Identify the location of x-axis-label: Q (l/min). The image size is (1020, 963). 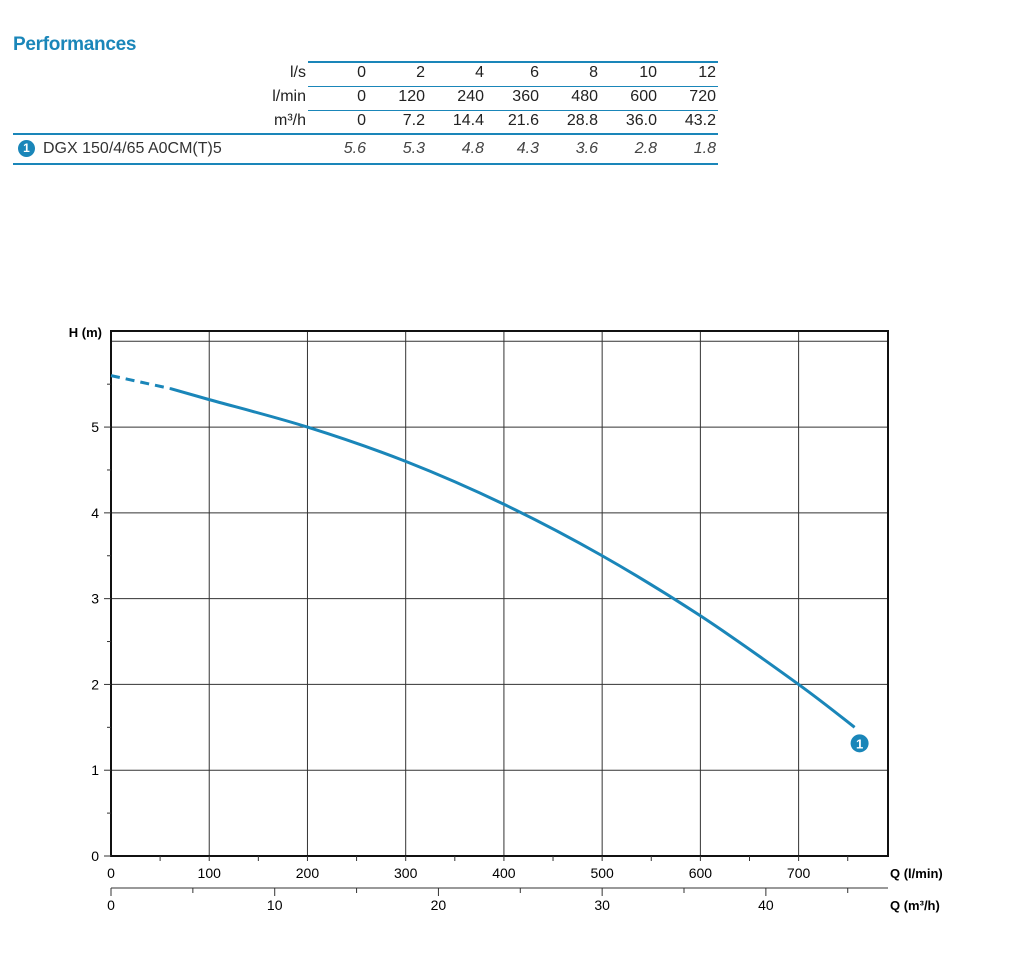
(916, 873).